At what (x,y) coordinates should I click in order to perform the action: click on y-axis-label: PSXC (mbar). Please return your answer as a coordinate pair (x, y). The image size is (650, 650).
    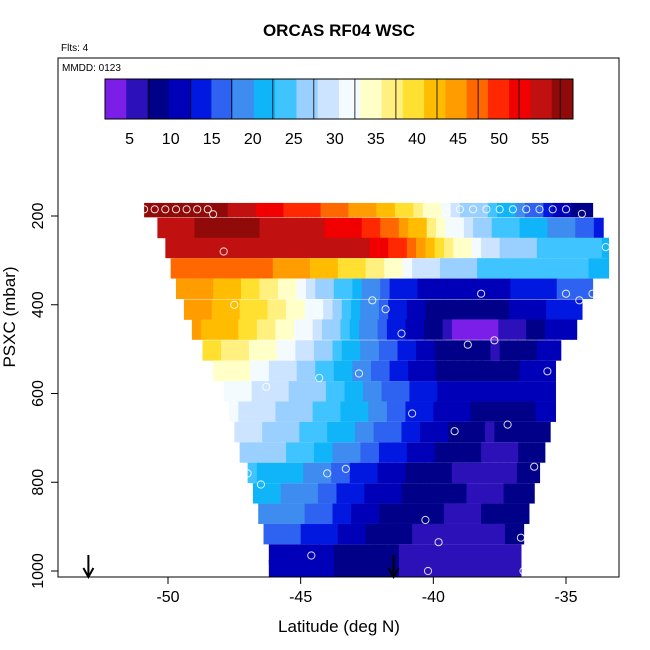
    Looking at the image, I should click on (9, 316).